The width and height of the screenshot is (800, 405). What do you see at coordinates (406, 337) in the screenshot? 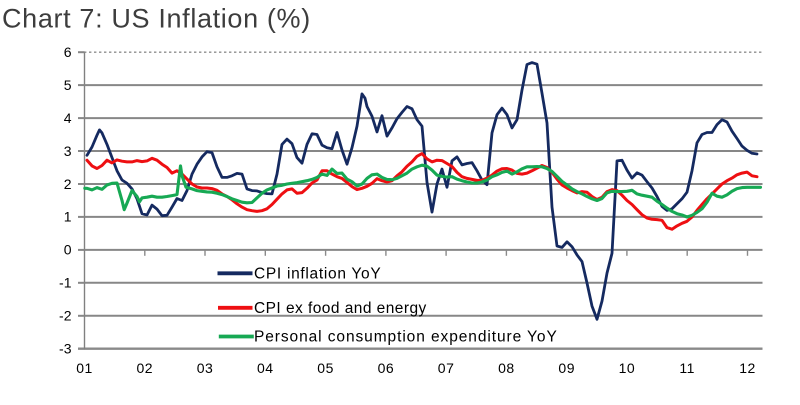
I see `svg-text:Personal consumption expenditu: Personal consumption expenditure YoY` at bounding box center [406, 337].